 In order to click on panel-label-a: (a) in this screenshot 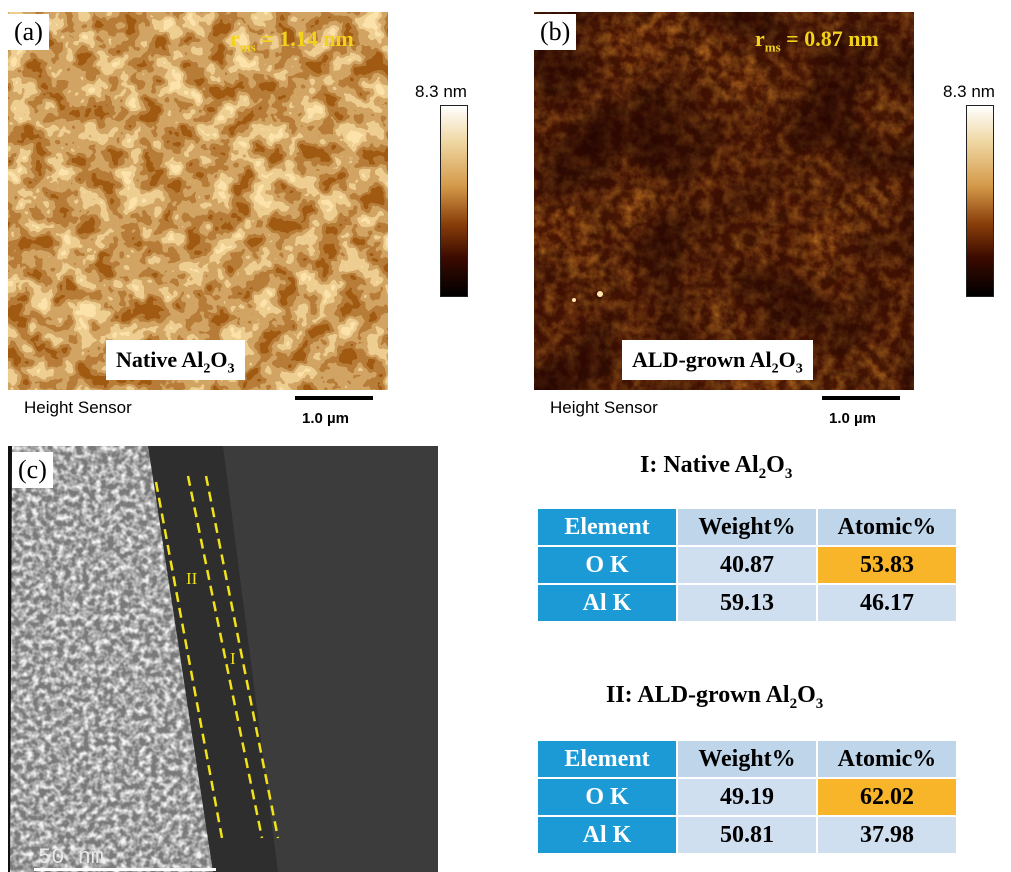, I will do `click(28, 32)`.